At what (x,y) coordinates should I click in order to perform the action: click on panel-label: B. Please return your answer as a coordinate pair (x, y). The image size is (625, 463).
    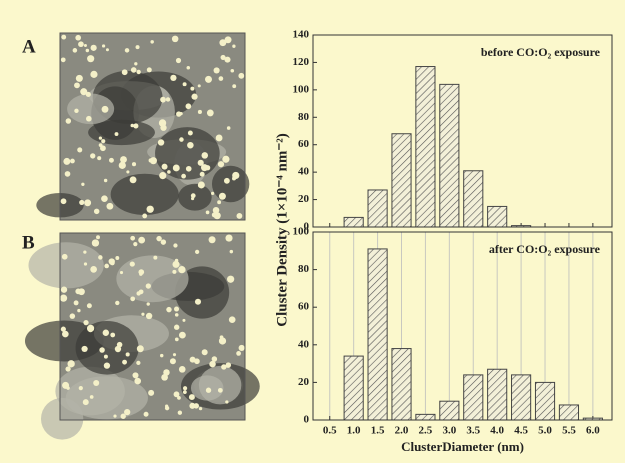
    Looking at the image, I should click on (28, 242).